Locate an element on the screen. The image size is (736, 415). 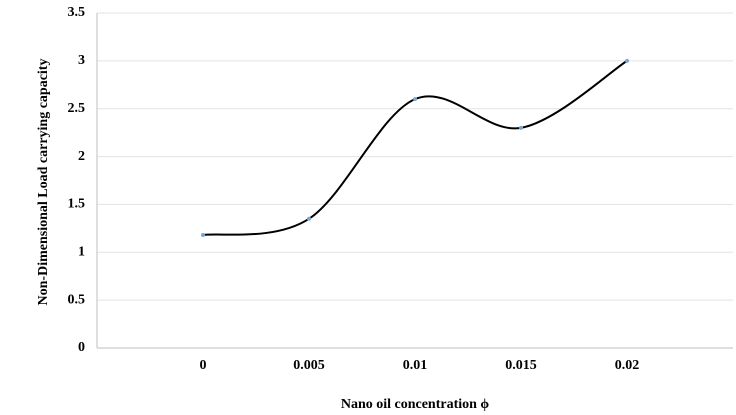
y-tick-label: 2 is located at coordinates (81, 156).